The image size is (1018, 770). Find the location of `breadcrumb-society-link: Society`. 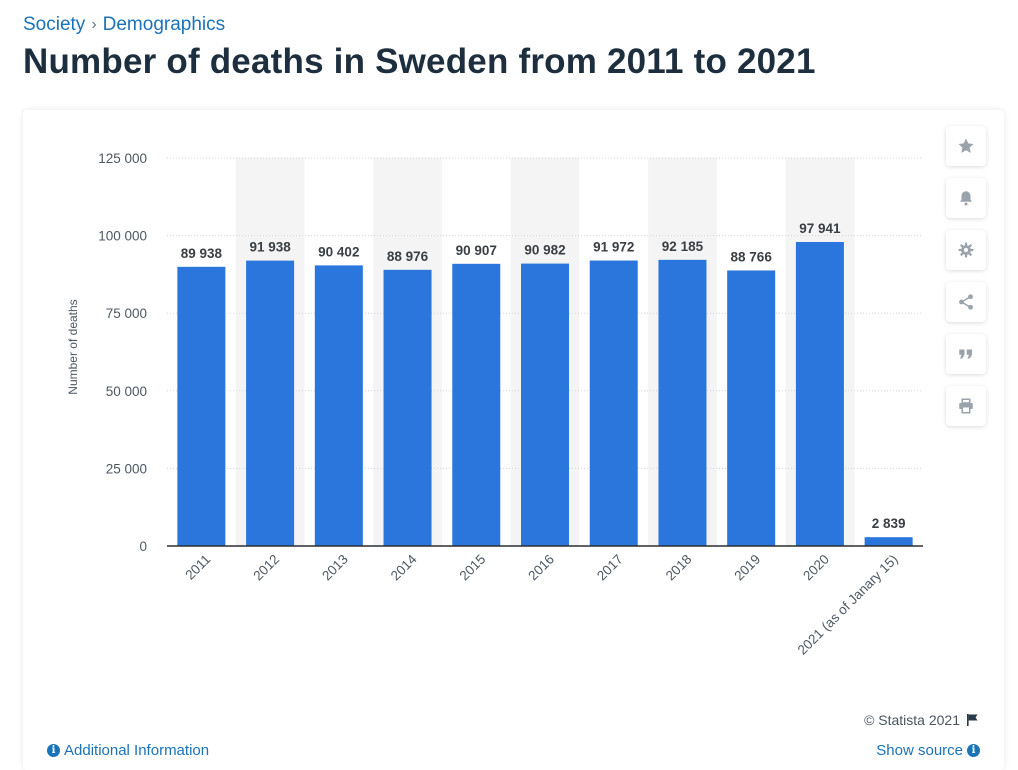

breadcrumb-society-link: Society is located at coordinates (54, 24).